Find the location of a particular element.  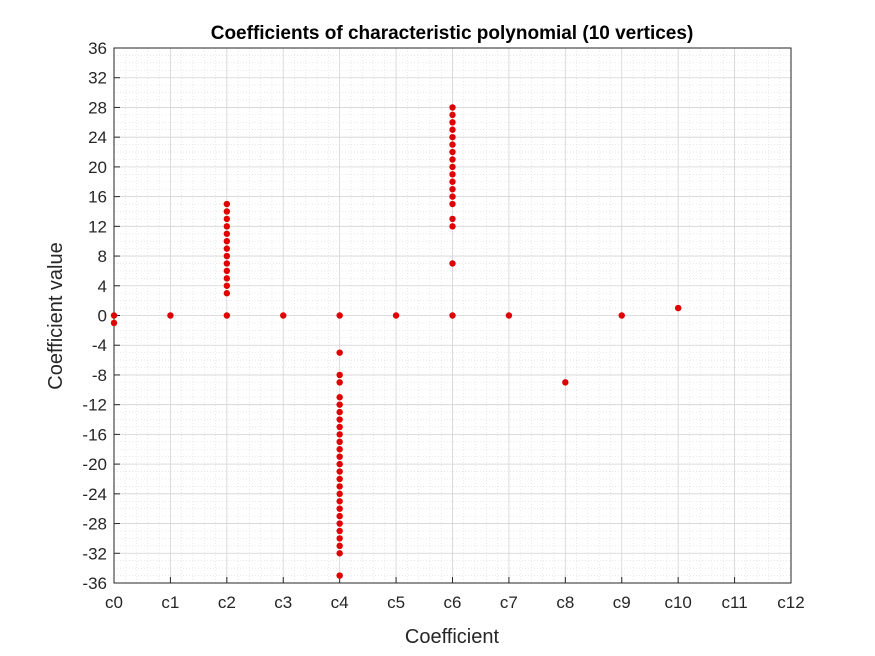

x-tick-label: c7 is located at coordinates (509, 602).